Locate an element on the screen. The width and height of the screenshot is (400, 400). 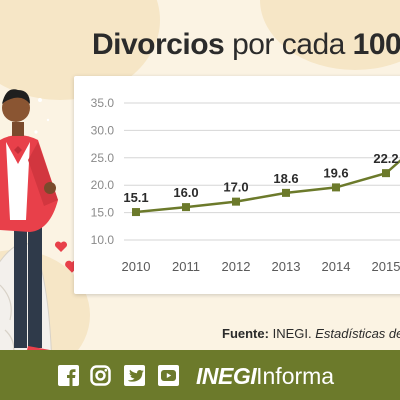
data-label: 18.6 is located at coordinates (285, 178).